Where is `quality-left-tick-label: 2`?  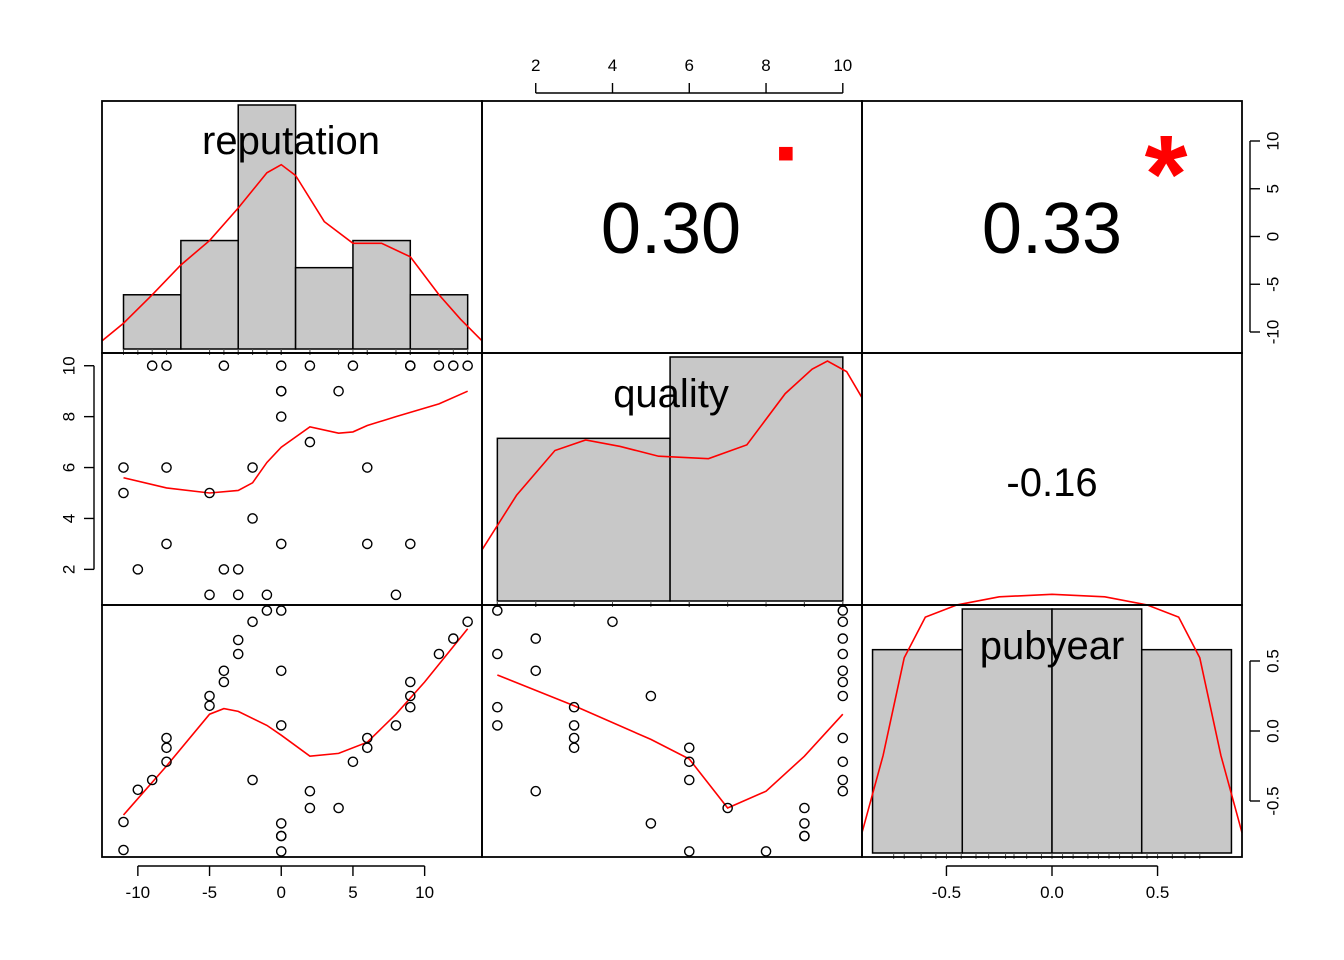 quality-left-tick-label: 2 is located at coordinates (68, 569).